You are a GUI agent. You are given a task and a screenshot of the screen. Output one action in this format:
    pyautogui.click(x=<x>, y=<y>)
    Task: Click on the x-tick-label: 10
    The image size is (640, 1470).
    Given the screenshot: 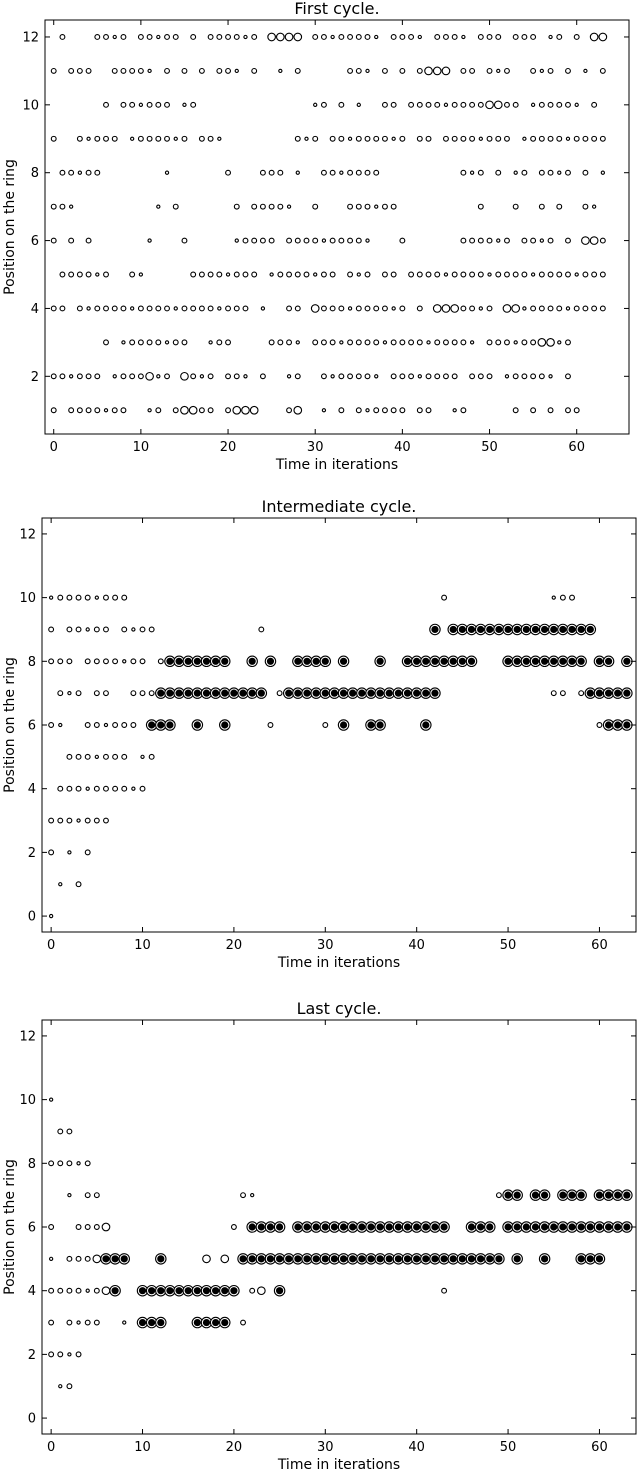 What is the action you would take?
    pyautogui.click(x=142, y=945)
    